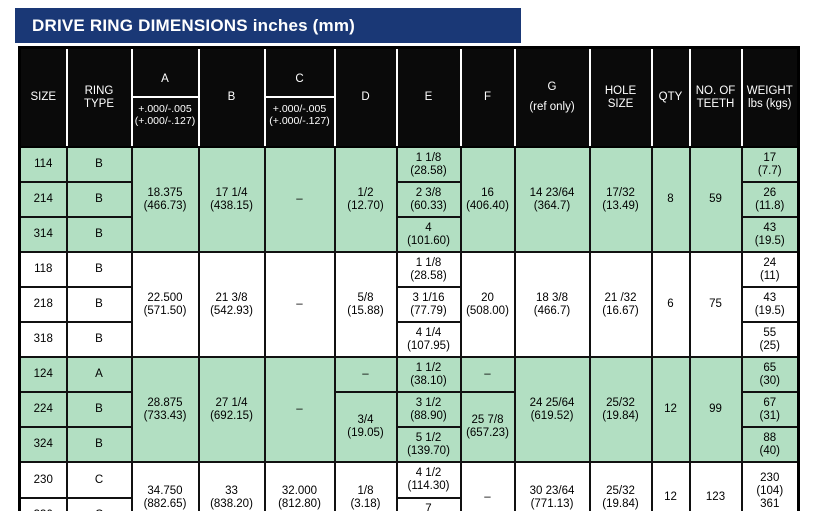 The height and width of the screenshot is (511, 830). I want to click on cell-a: 22.500 (571.50), so click(165, 304).